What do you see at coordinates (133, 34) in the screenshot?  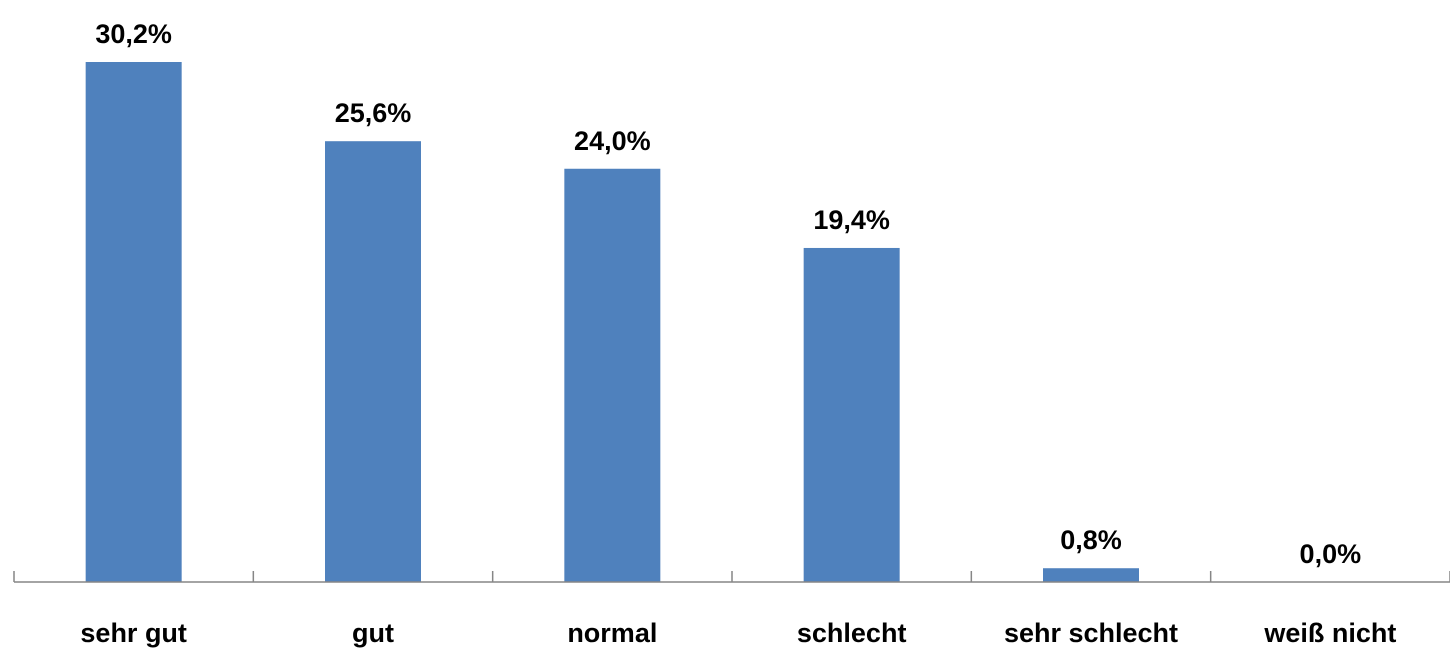 I see `value-label-0: 30,2%` at bounding box center [133, 34].